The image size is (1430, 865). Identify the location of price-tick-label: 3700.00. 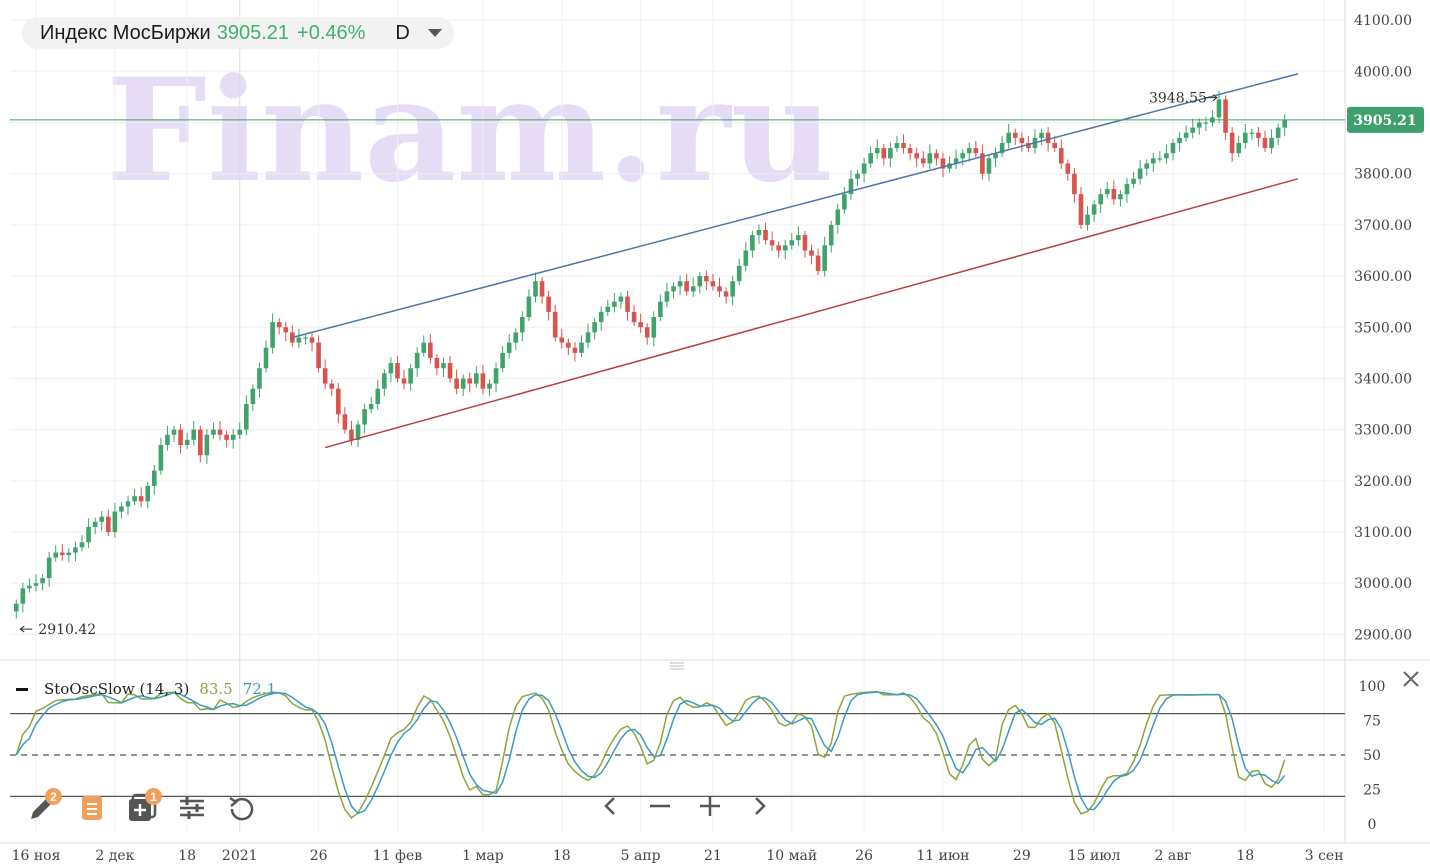
(1383, 226).